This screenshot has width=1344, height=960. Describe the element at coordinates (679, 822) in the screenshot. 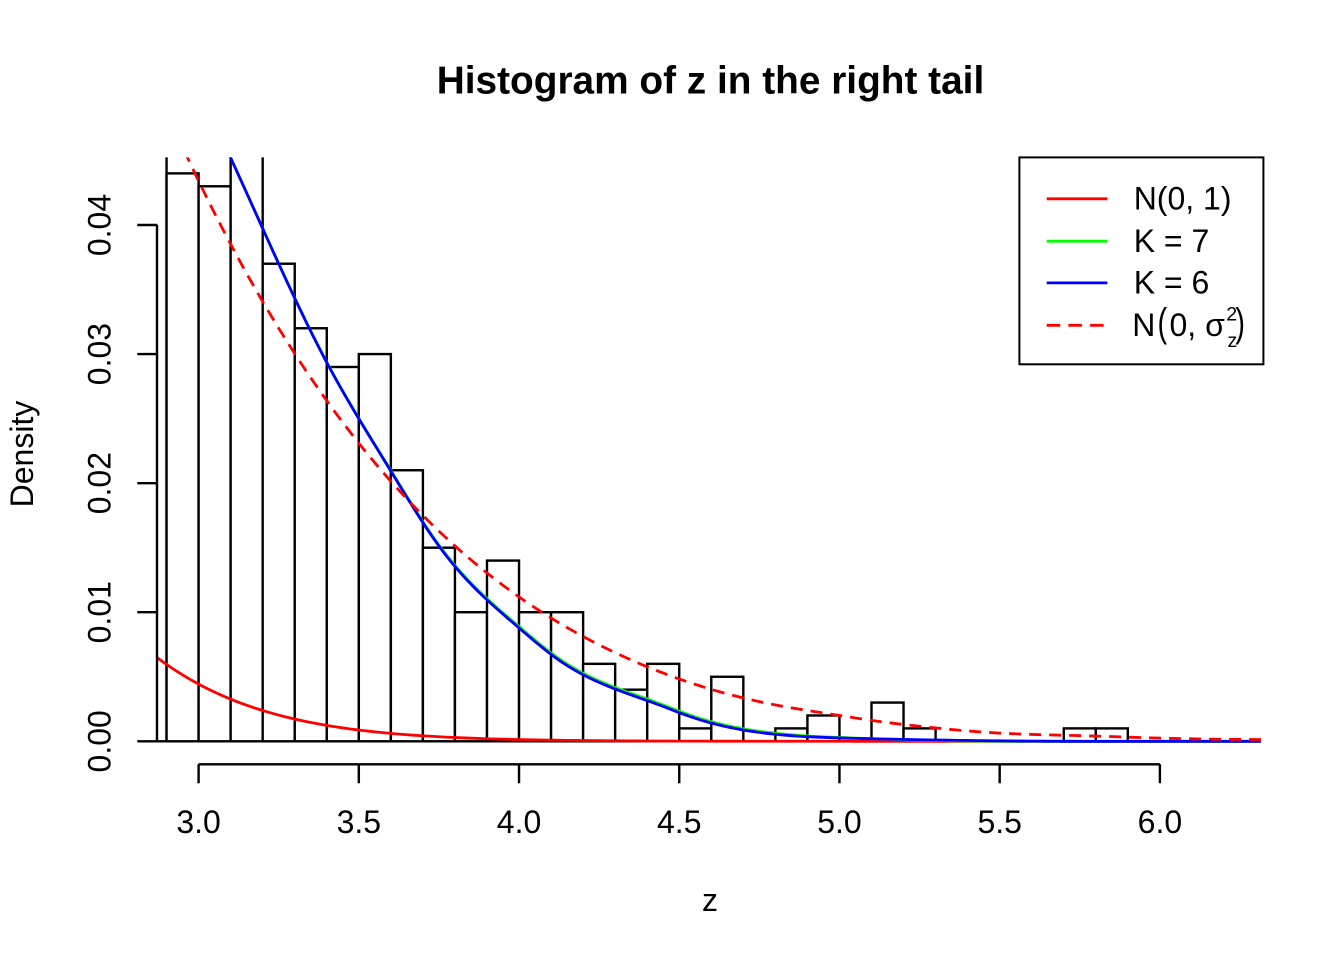

I see `svg-text: 4.5` at that location.